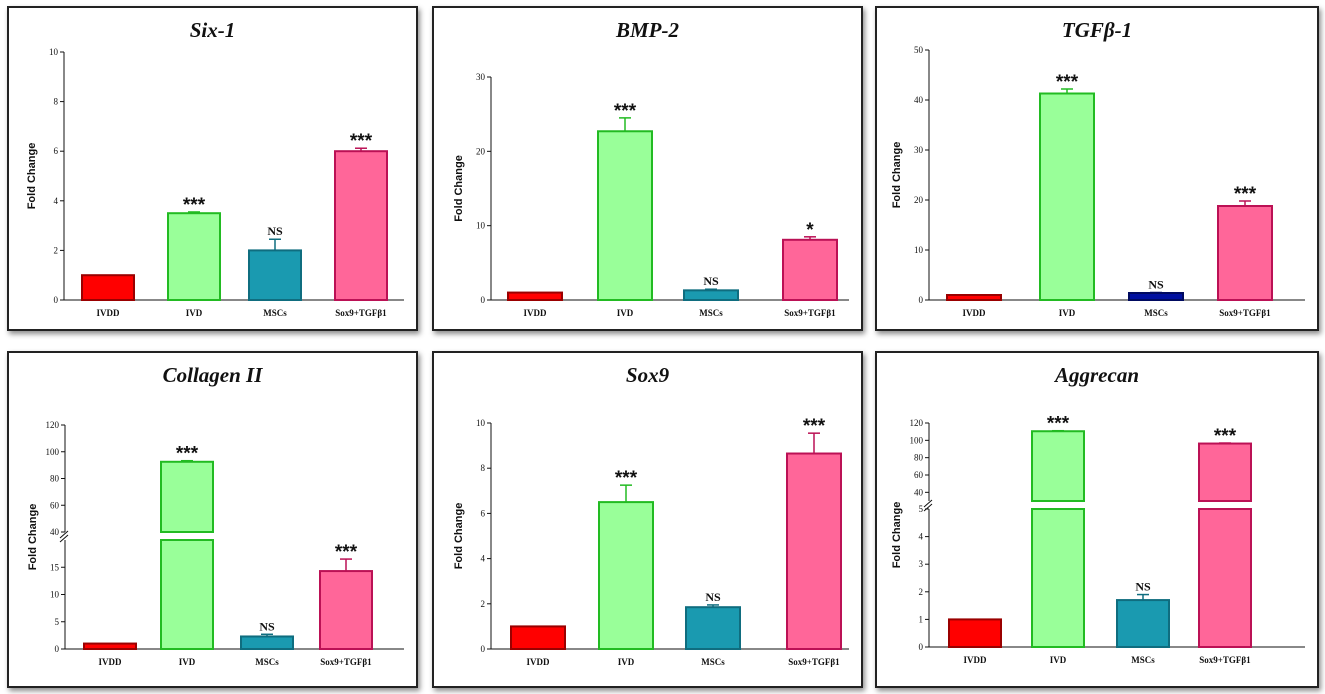 The width and height of the screenshot is (1325, 694). Describe the element at coordinates (1097, 30) in the screenshot. I see `chart-title: TGFβ-1` at that location.